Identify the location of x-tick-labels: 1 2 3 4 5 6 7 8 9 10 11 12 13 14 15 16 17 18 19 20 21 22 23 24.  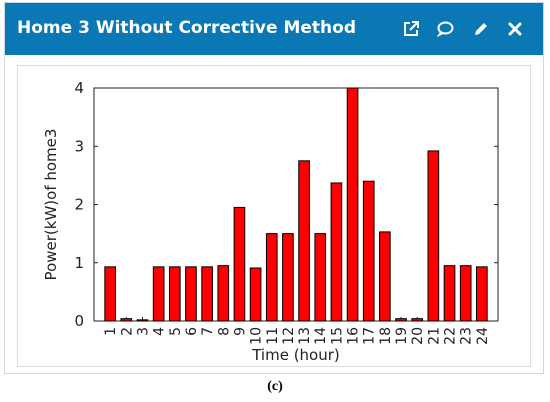
(297, 336).